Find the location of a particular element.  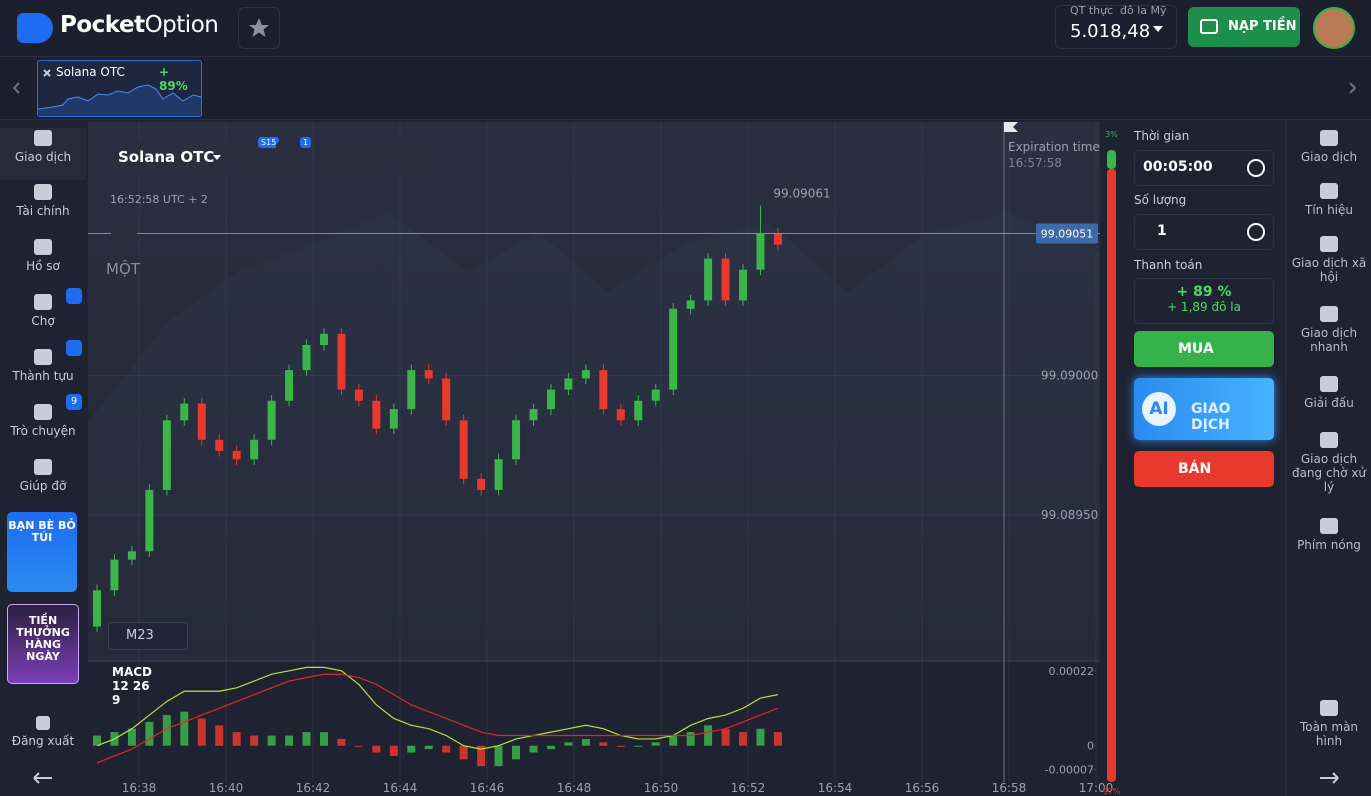

nav-label: Giao dịch is located at coordinates (43, 157).